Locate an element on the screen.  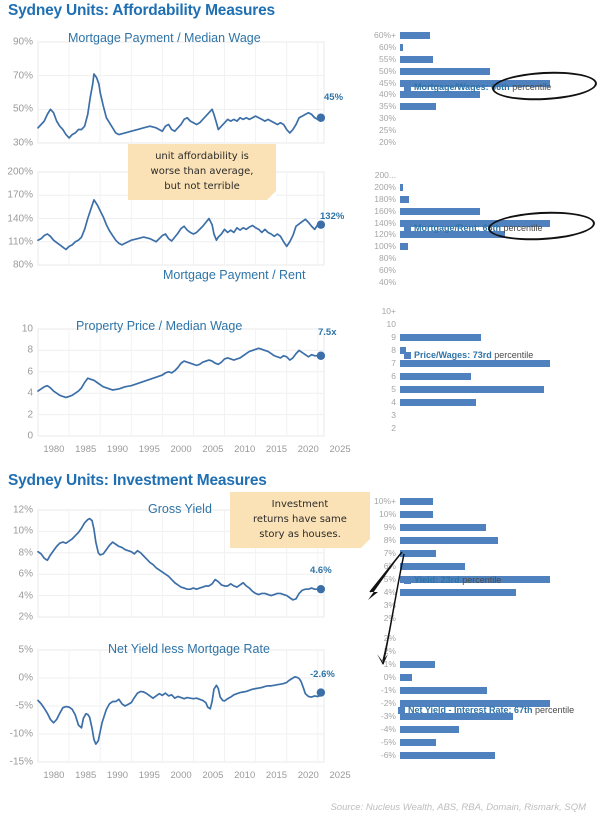
hist-category-label: -2% is located at coordinates (388, 703).